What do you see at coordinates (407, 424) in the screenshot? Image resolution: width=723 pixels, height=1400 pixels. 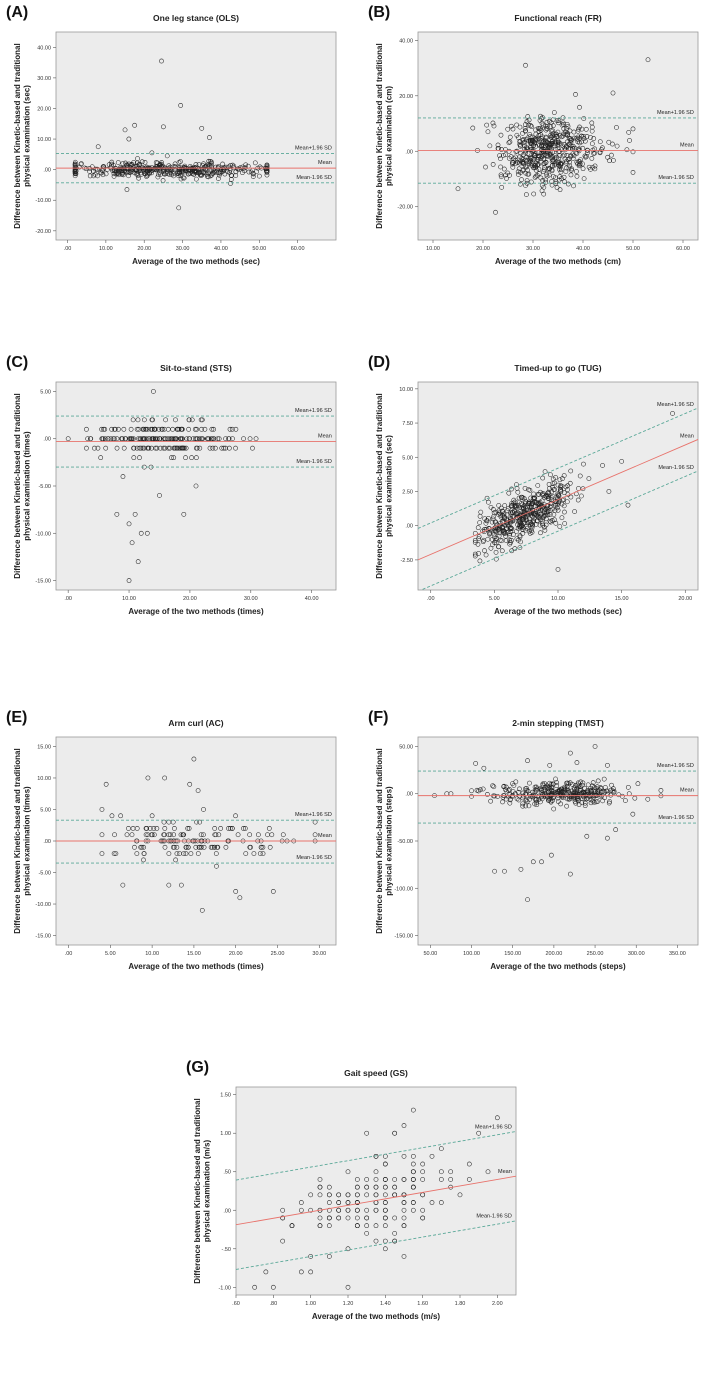 I see `y-tick-label: 7.50` at bounding box center [407, 424].